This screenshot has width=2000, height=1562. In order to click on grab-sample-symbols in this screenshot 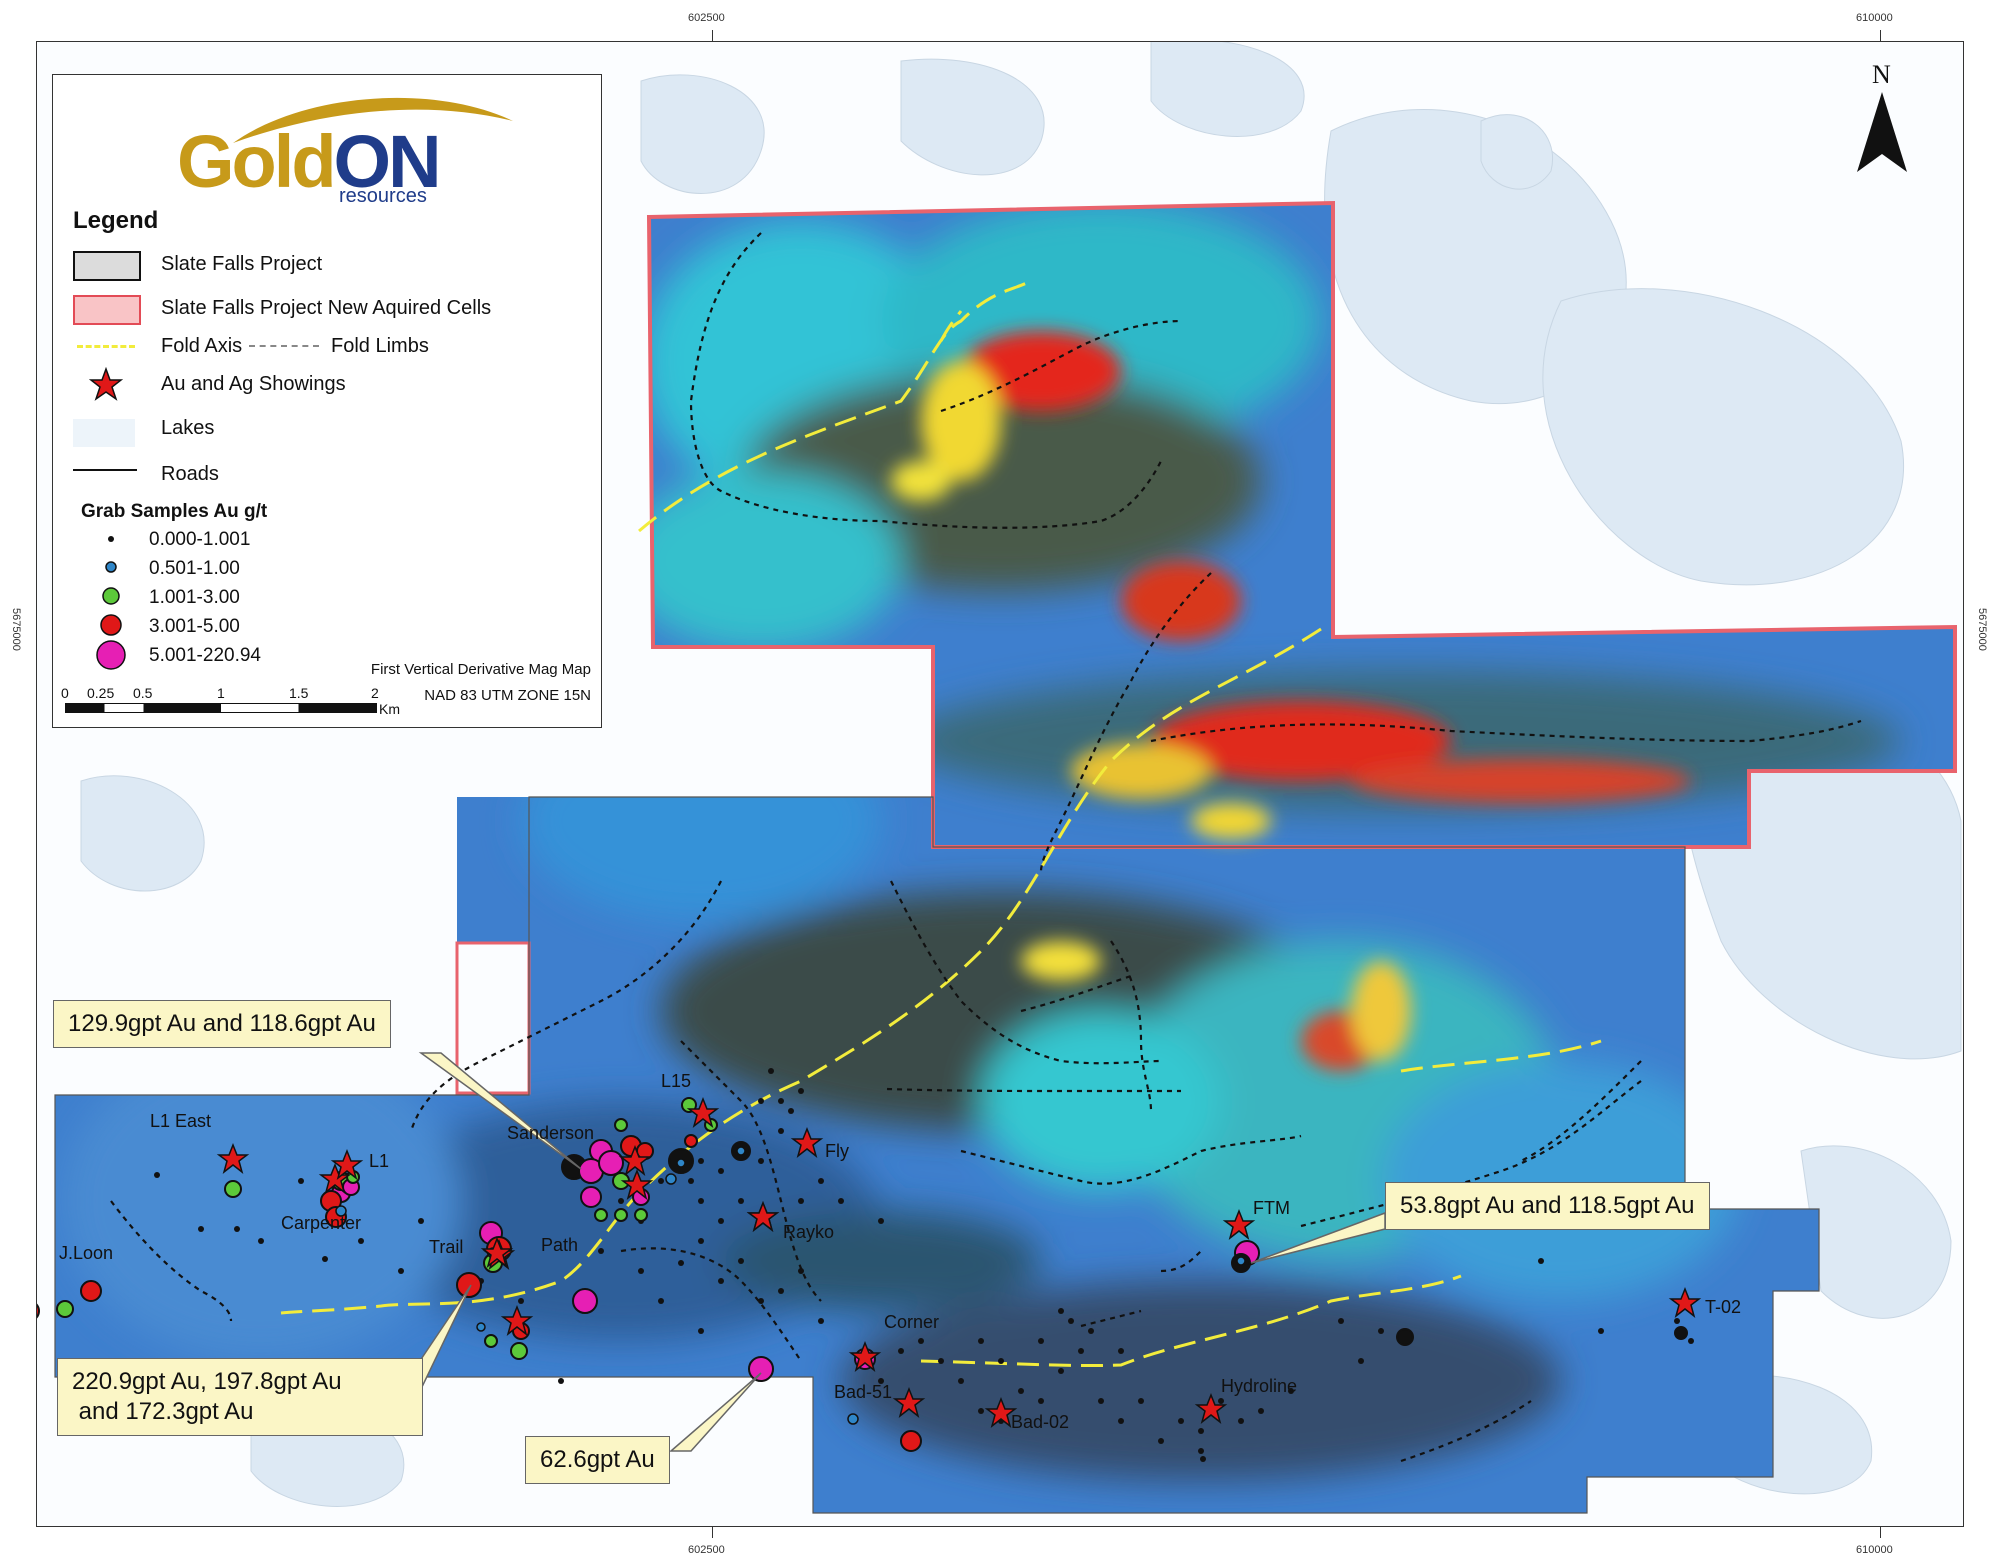, I will do `click(111, 603)`.